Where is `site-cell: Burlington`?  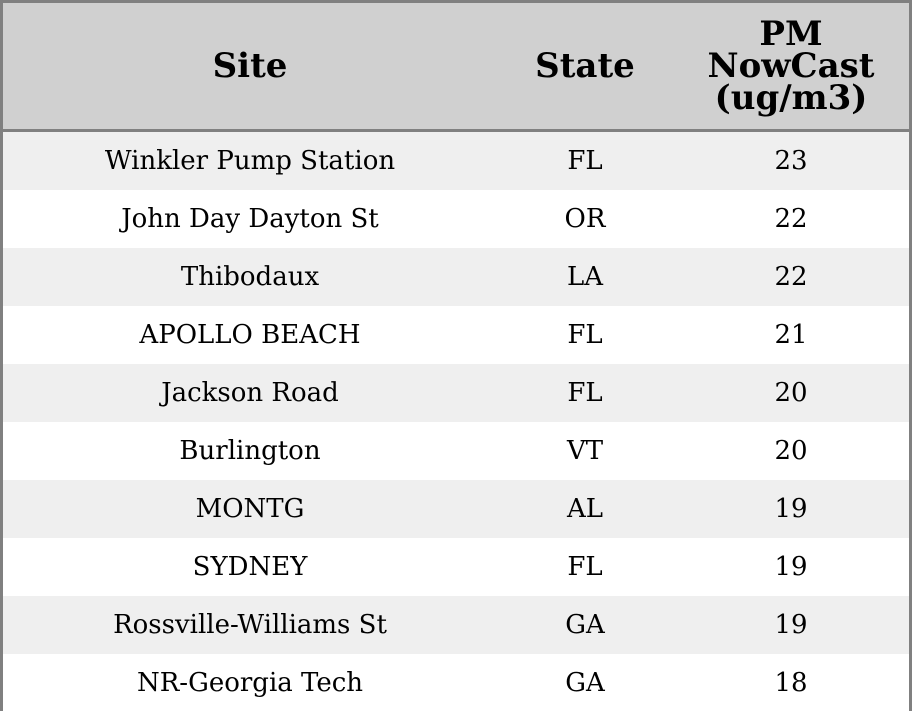 site-cell: Burlington is located at coordinates (250, 451).